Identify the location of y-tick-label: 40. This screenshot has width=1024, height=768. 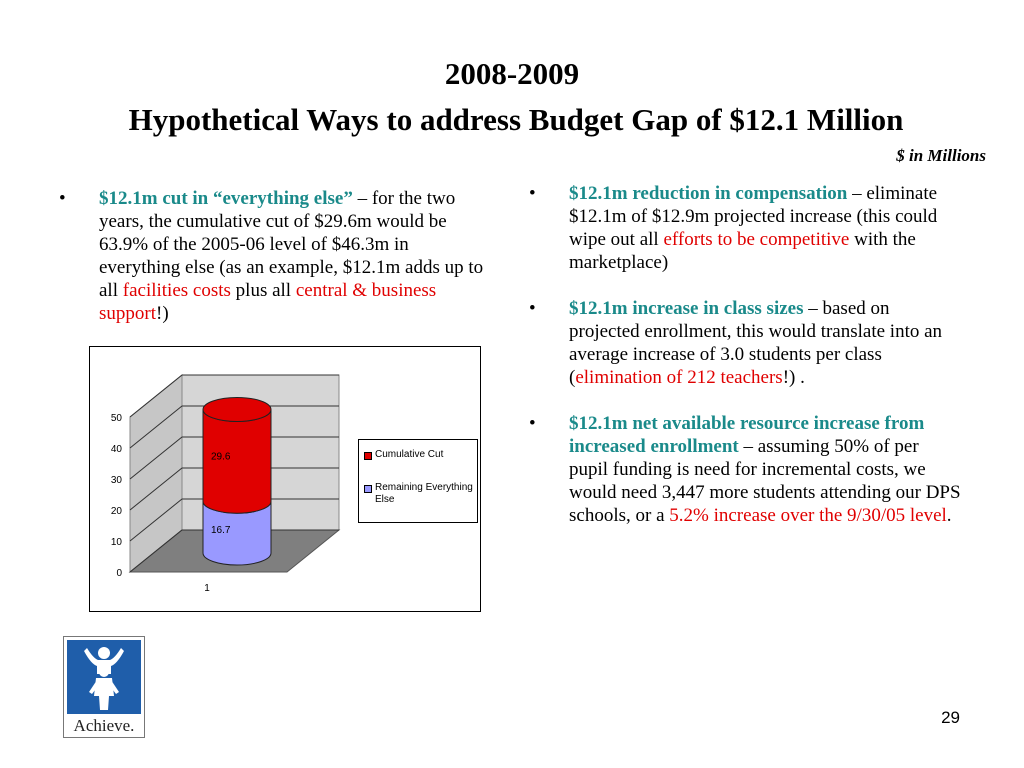
(117, 449).